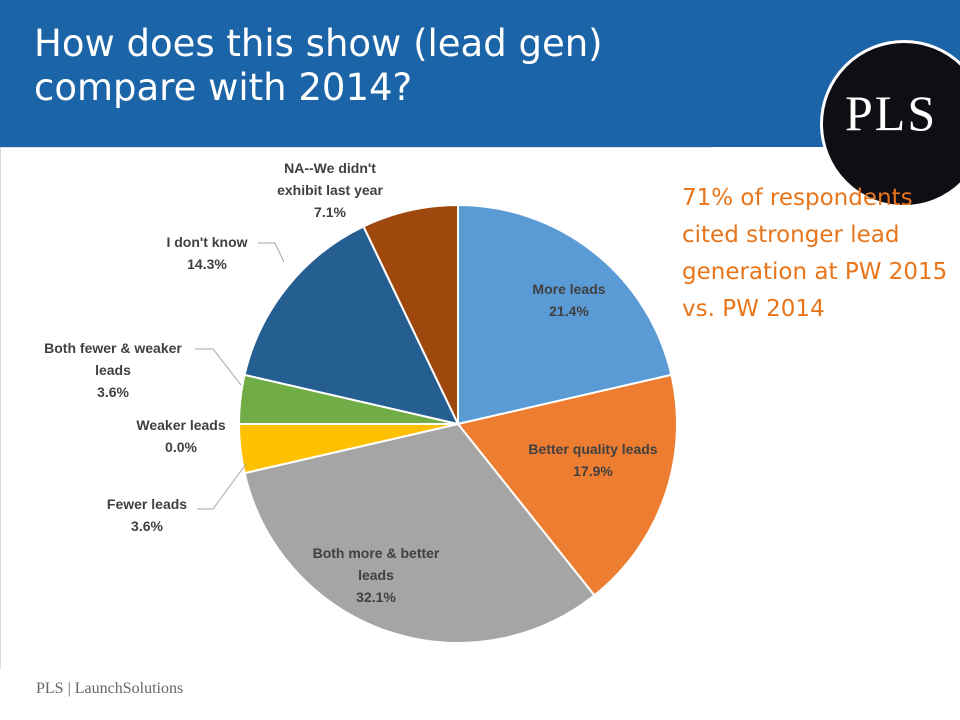  What do you see at coordinates (592, 449) in the screenshot?
I see `data-label-name-1: Better quality leads` at bounding box center [592, 449].